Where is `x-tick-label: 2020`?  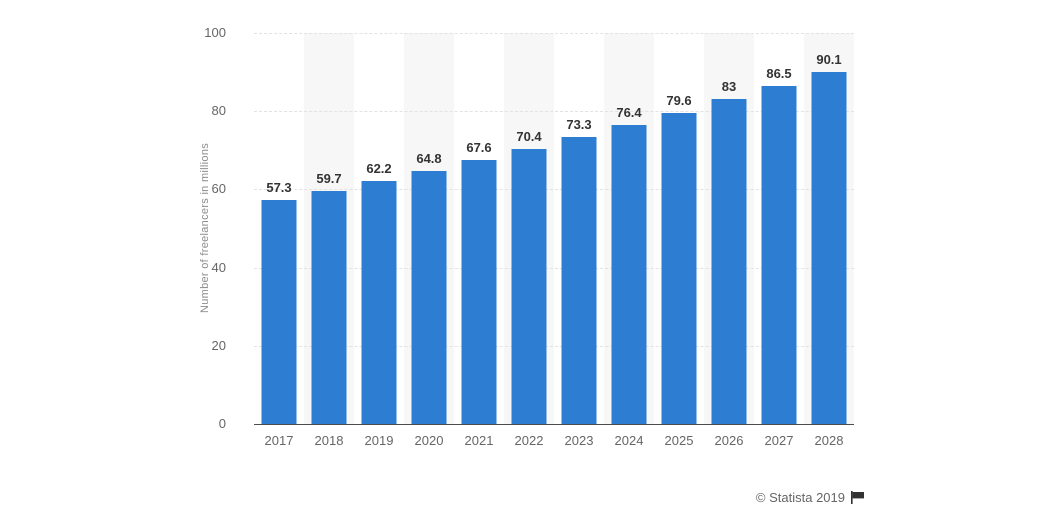
x-tick-label: 2020 is located at coordinates (429, 440).